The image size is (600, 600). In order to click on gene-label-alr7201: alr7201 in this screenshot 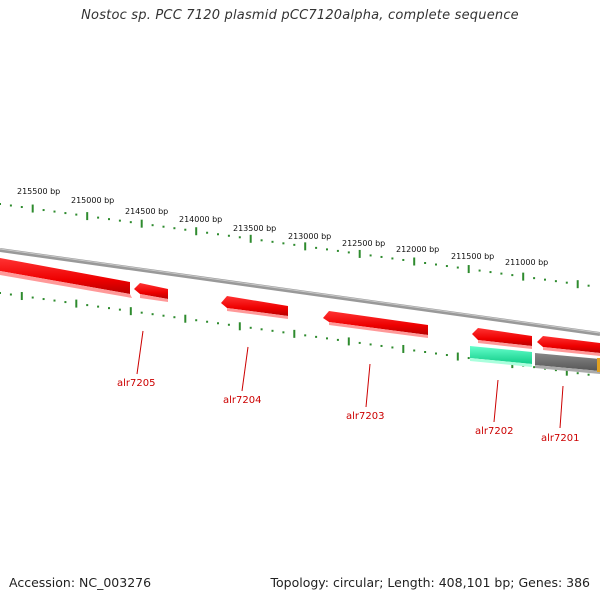, I will do `click(560, 438)`.